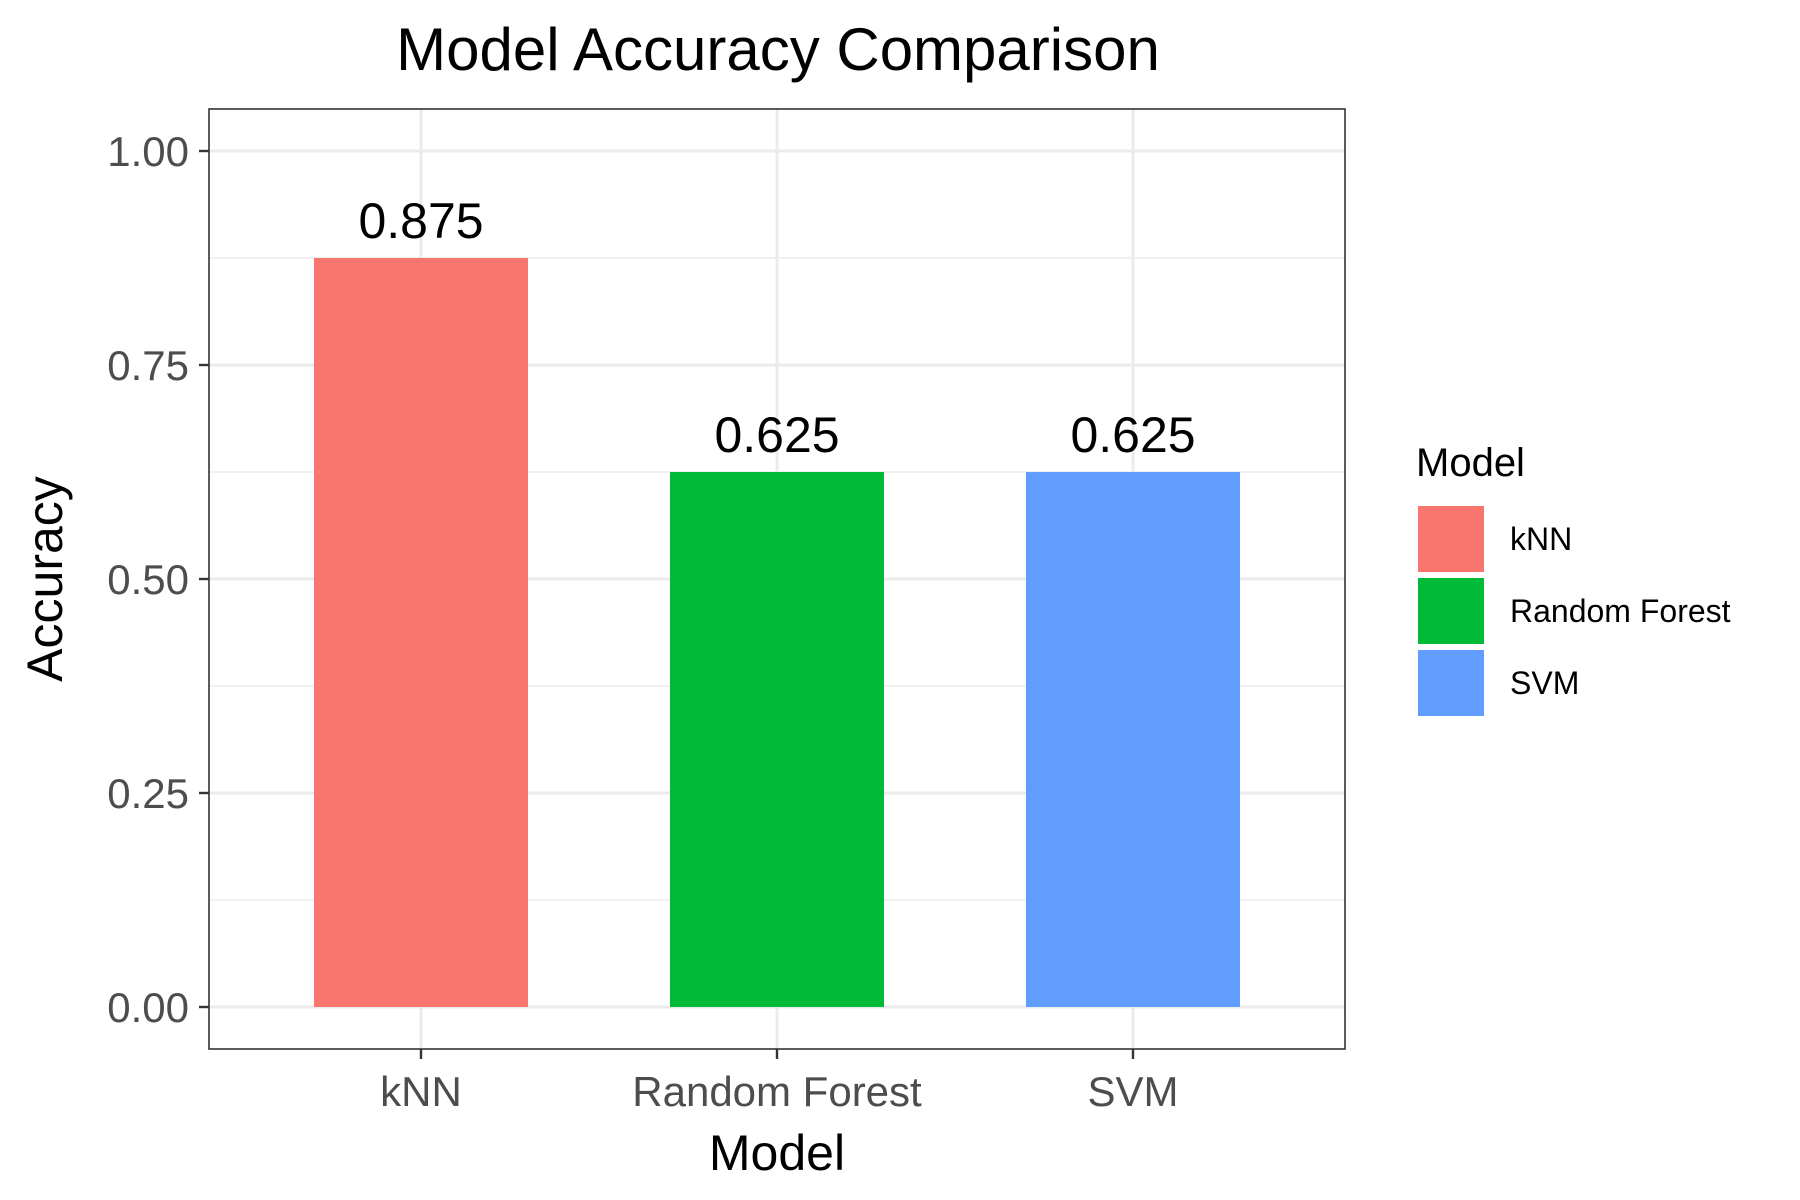  Describe the element at coordinates (776, 328) in the screenshot. I see `bar-value-labels: 0.875 0.625 0.625` at that location.